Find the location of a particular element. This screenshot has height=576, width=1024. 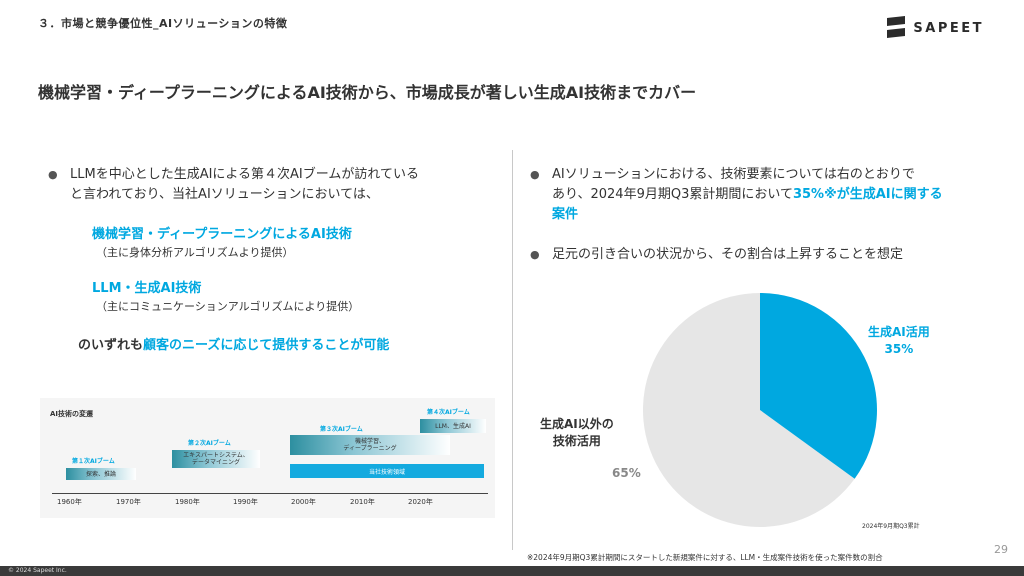

boom2-box: エキスパートシステム、 データマイニング is located at coordinates (216, 459).